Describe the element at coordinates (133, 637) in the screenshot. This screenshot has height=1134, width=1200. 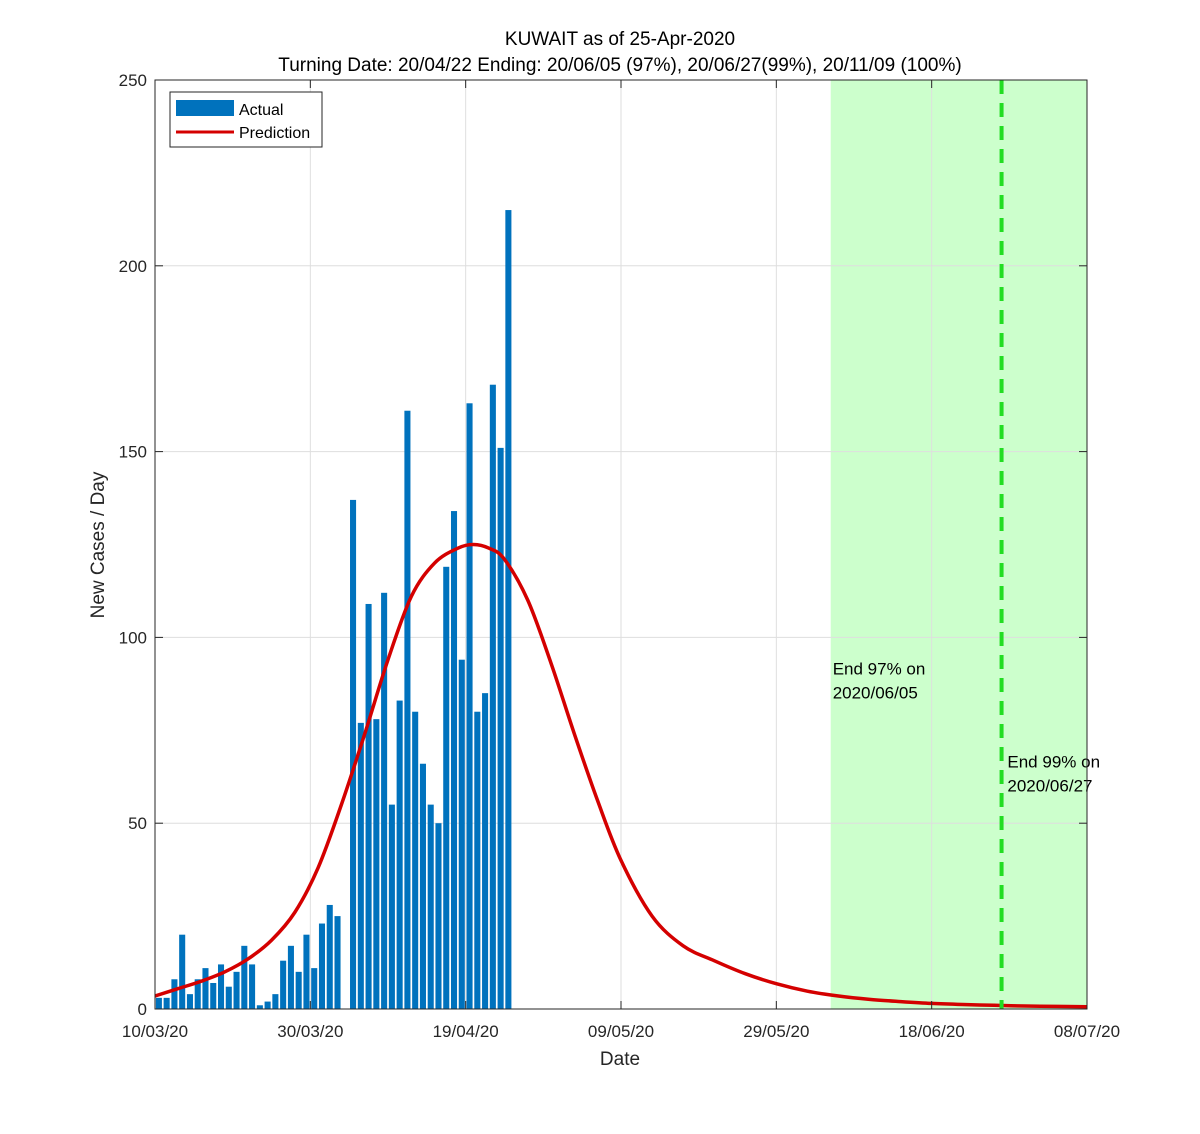
I see `y-tick-label: 100` at that location.